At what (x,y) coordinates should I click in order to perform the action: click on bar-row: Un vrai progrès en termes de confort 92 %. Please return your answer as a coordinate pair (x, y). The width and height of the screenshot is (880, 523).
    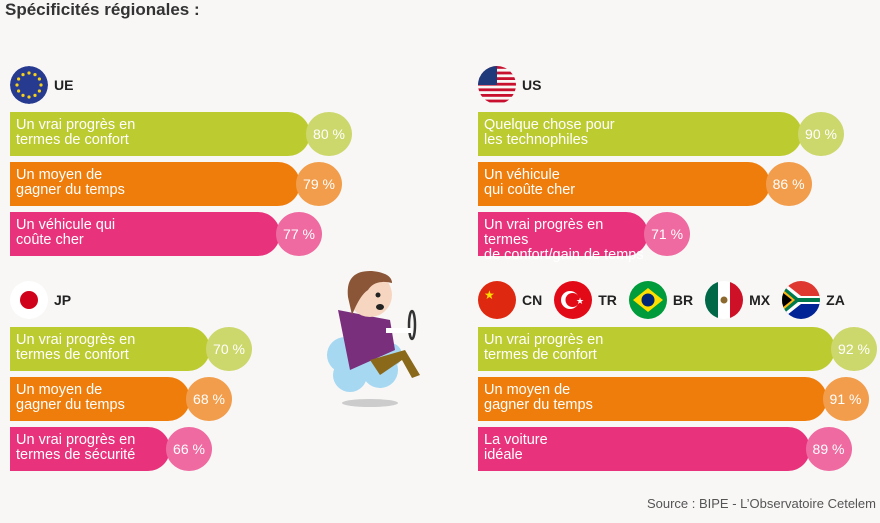
    Looking at the image, I should click on (679, 349).